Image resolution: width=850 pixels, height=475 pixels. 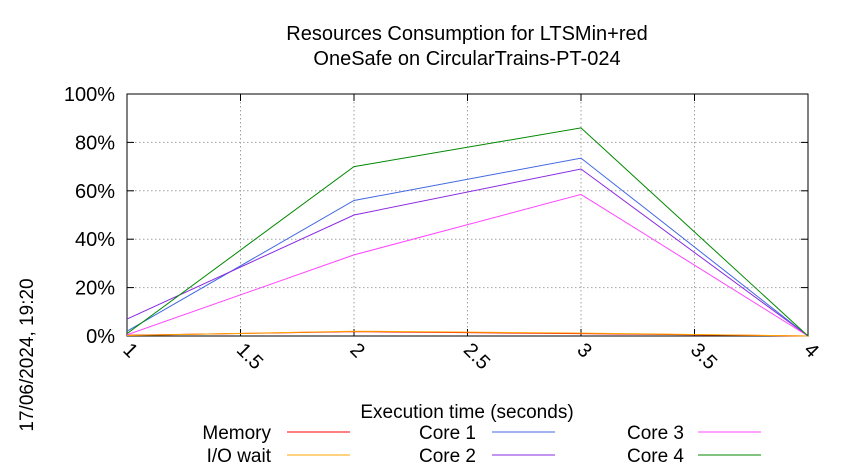 I want to click on y-tick-label: 100%, so click(x=89, y=95).